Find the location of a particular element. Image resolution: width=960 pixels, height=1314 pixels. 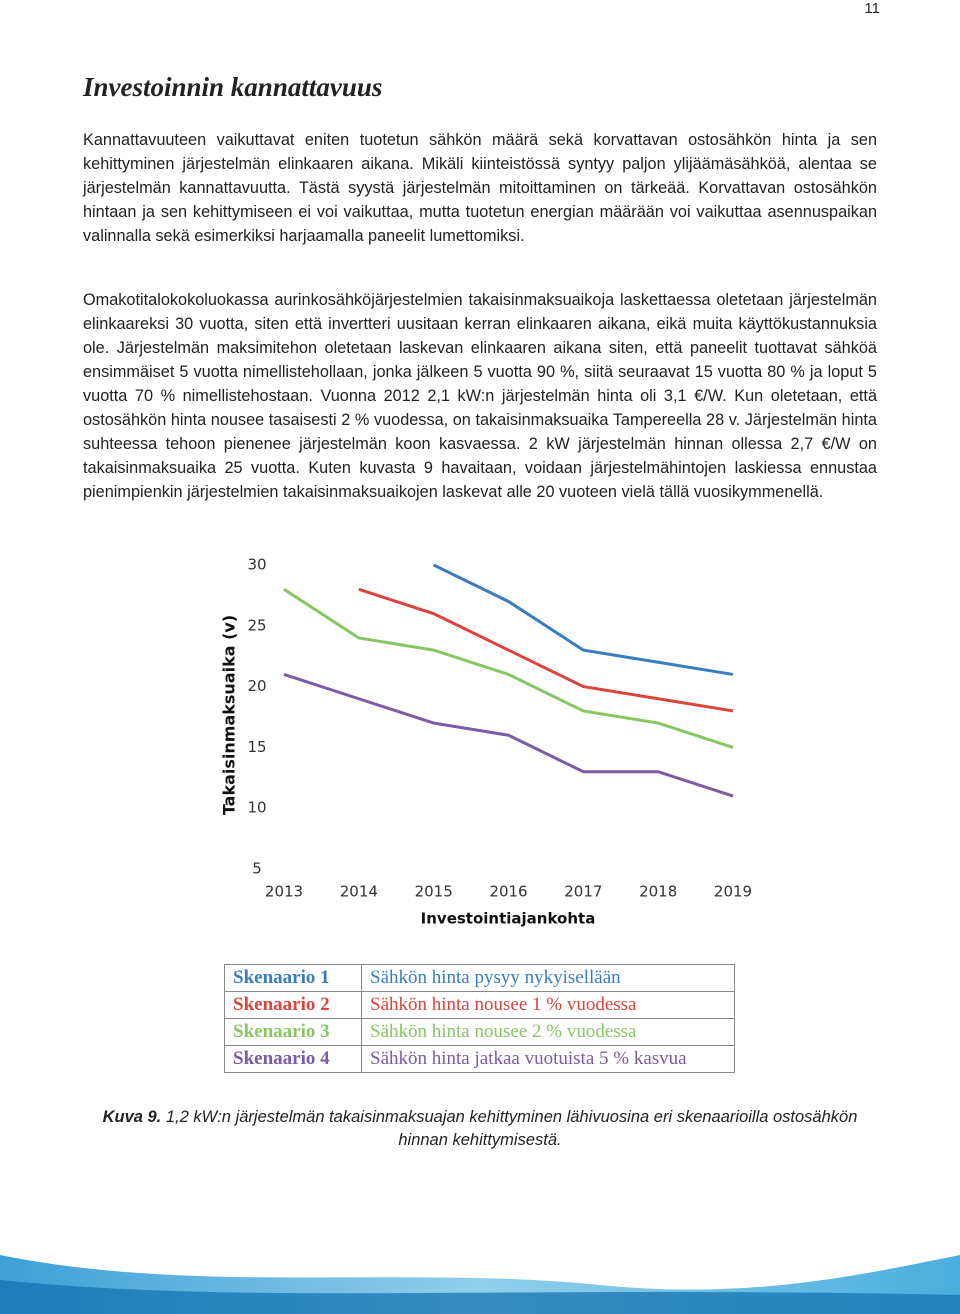

legend-name: Skenaario 4 is located at coordinates (293, 1059).